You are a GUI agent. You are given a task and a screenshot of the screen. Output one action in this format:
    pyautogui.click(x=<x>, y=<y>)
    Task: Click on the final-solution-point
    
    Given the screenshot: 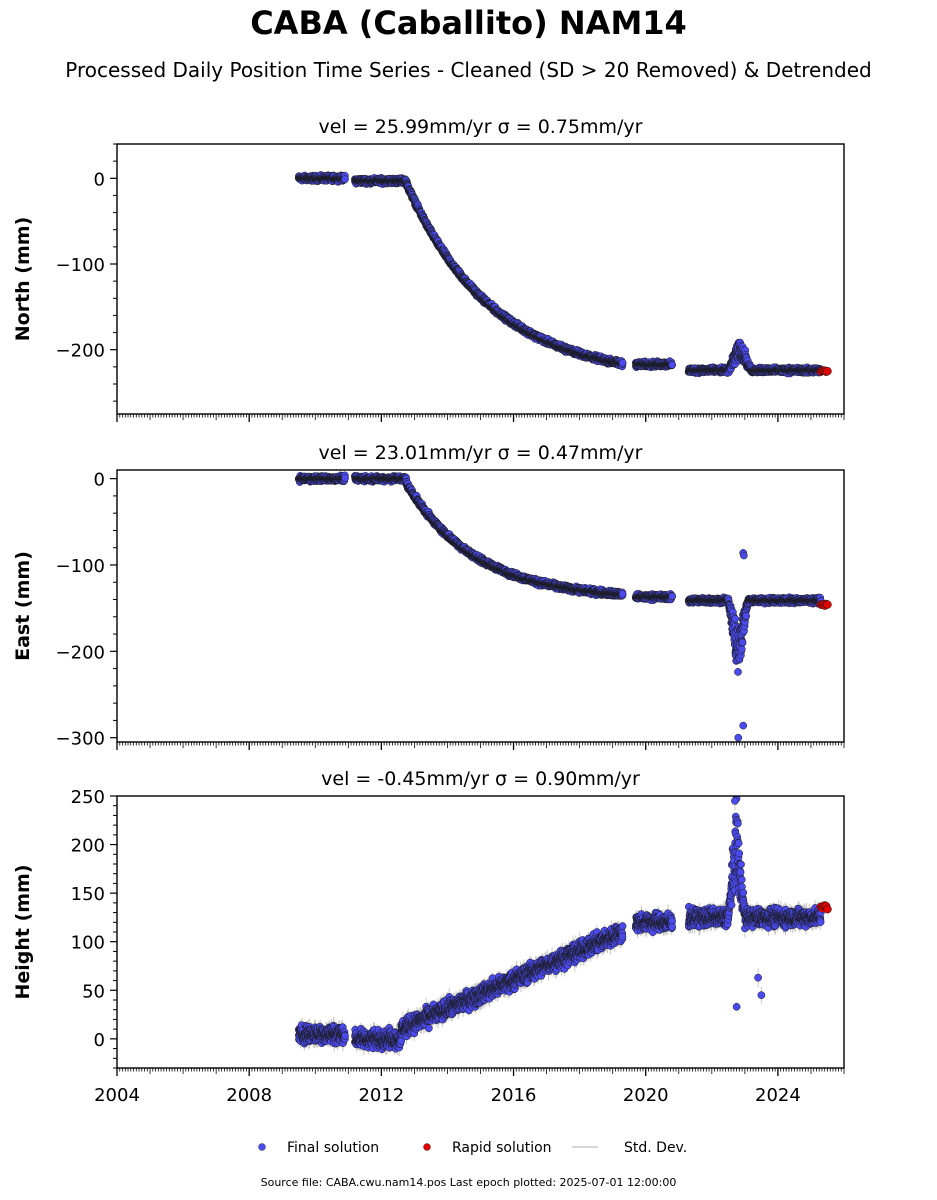 What is the action you would take?
    pyautogui.click(x=345, y=179)
    